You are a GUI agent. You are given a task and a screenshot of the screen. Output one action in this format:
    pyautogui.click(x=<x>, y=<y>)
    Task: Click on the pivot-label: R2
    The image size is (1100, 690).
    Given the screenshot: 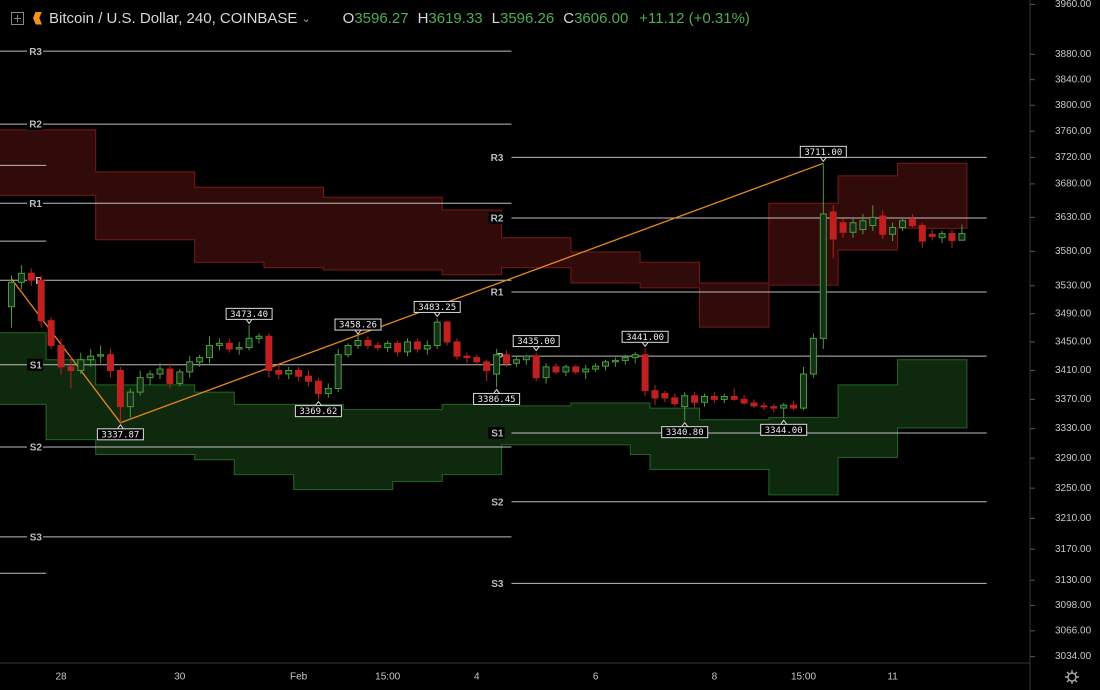 What is the action you would take?
    pyautogui.click(x=35, y=125)
    